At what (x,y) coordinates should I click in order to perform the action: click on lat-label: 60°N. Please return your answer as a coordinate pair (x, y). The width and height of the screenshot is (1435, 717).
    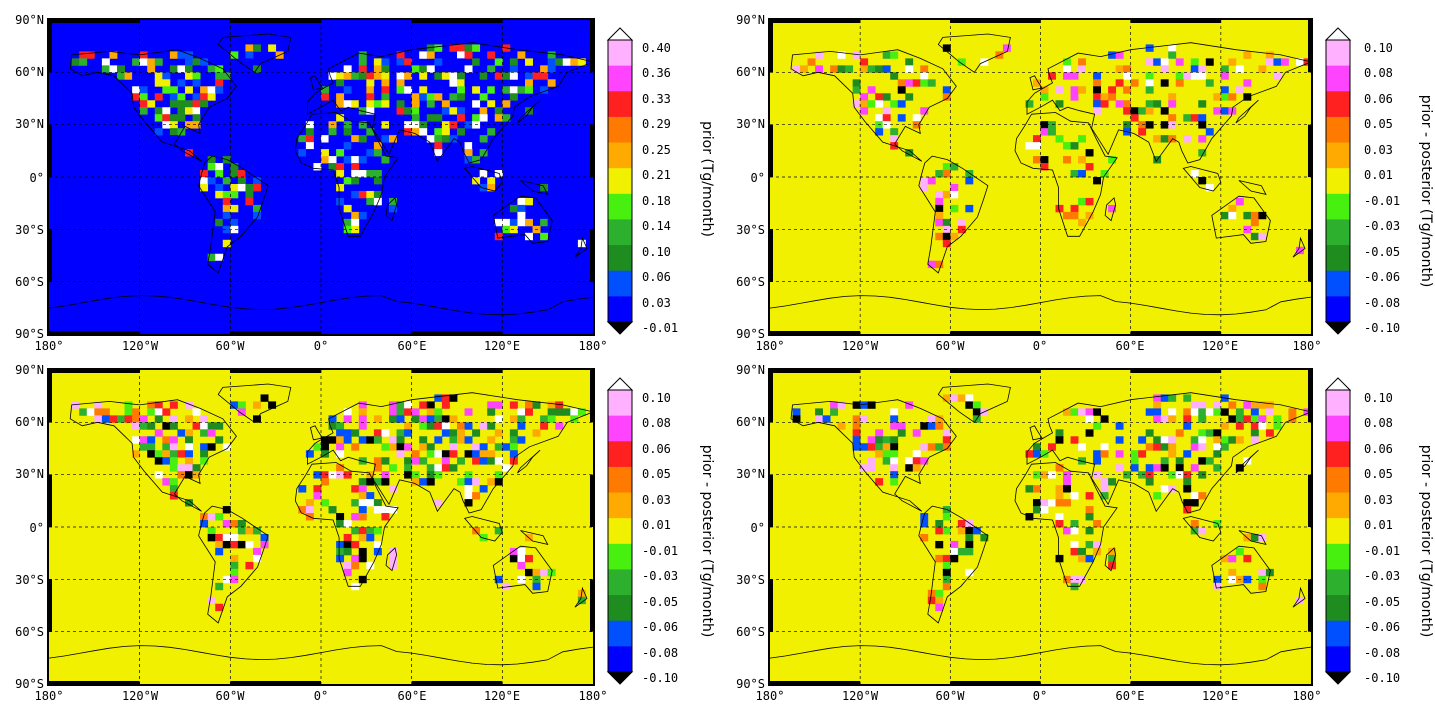
    Looking at the image, I should click on (750, 422).